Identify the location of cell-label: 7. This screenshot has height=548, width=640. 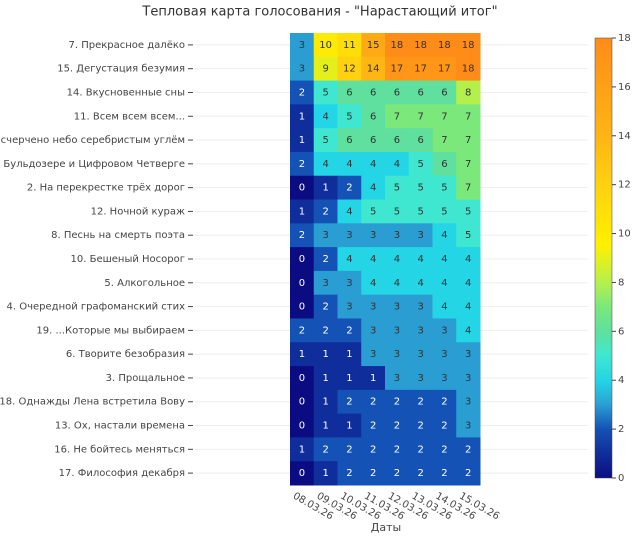
(397, 116).